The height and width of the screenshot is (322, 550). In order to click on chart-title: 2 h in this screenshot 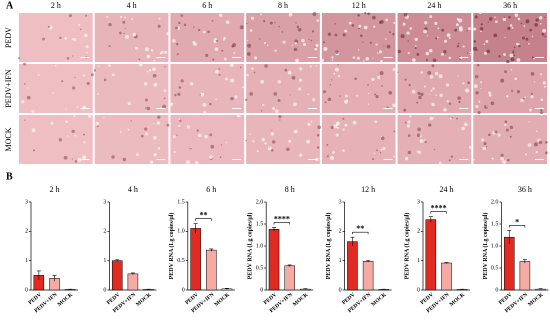, I will do `click(55, 189)`.